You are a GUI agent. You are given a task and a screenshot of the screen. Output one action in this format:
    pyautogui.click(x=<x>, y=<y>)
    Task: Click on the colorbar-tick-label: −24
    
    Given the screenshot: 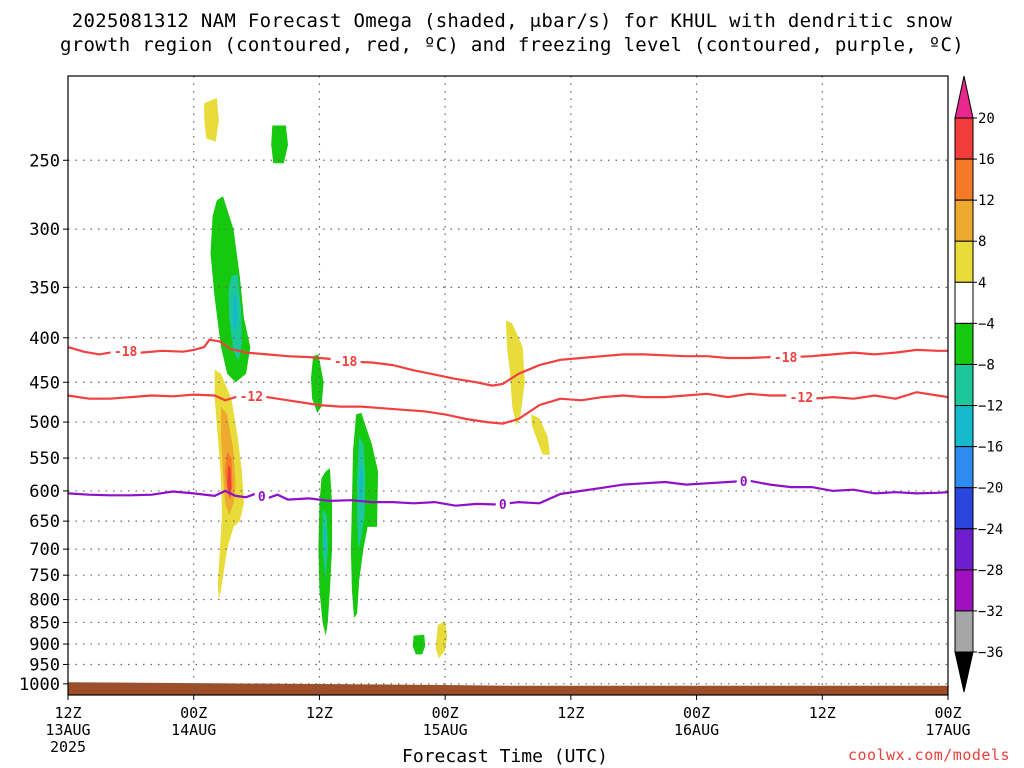 What is the action you would take?
    pyautogui.click(x=990, y=530)
    